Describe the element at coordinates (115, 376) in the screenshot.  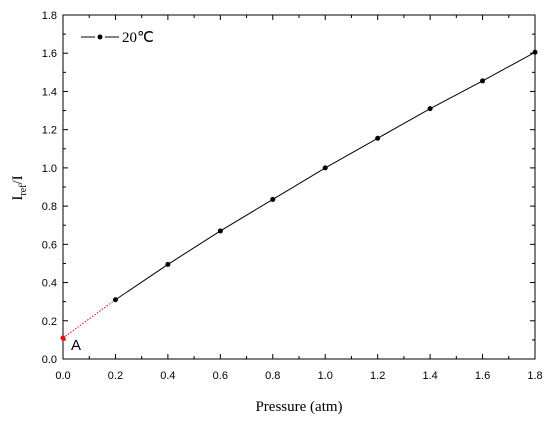
I see `x-tick-label: 0.2` at that location.